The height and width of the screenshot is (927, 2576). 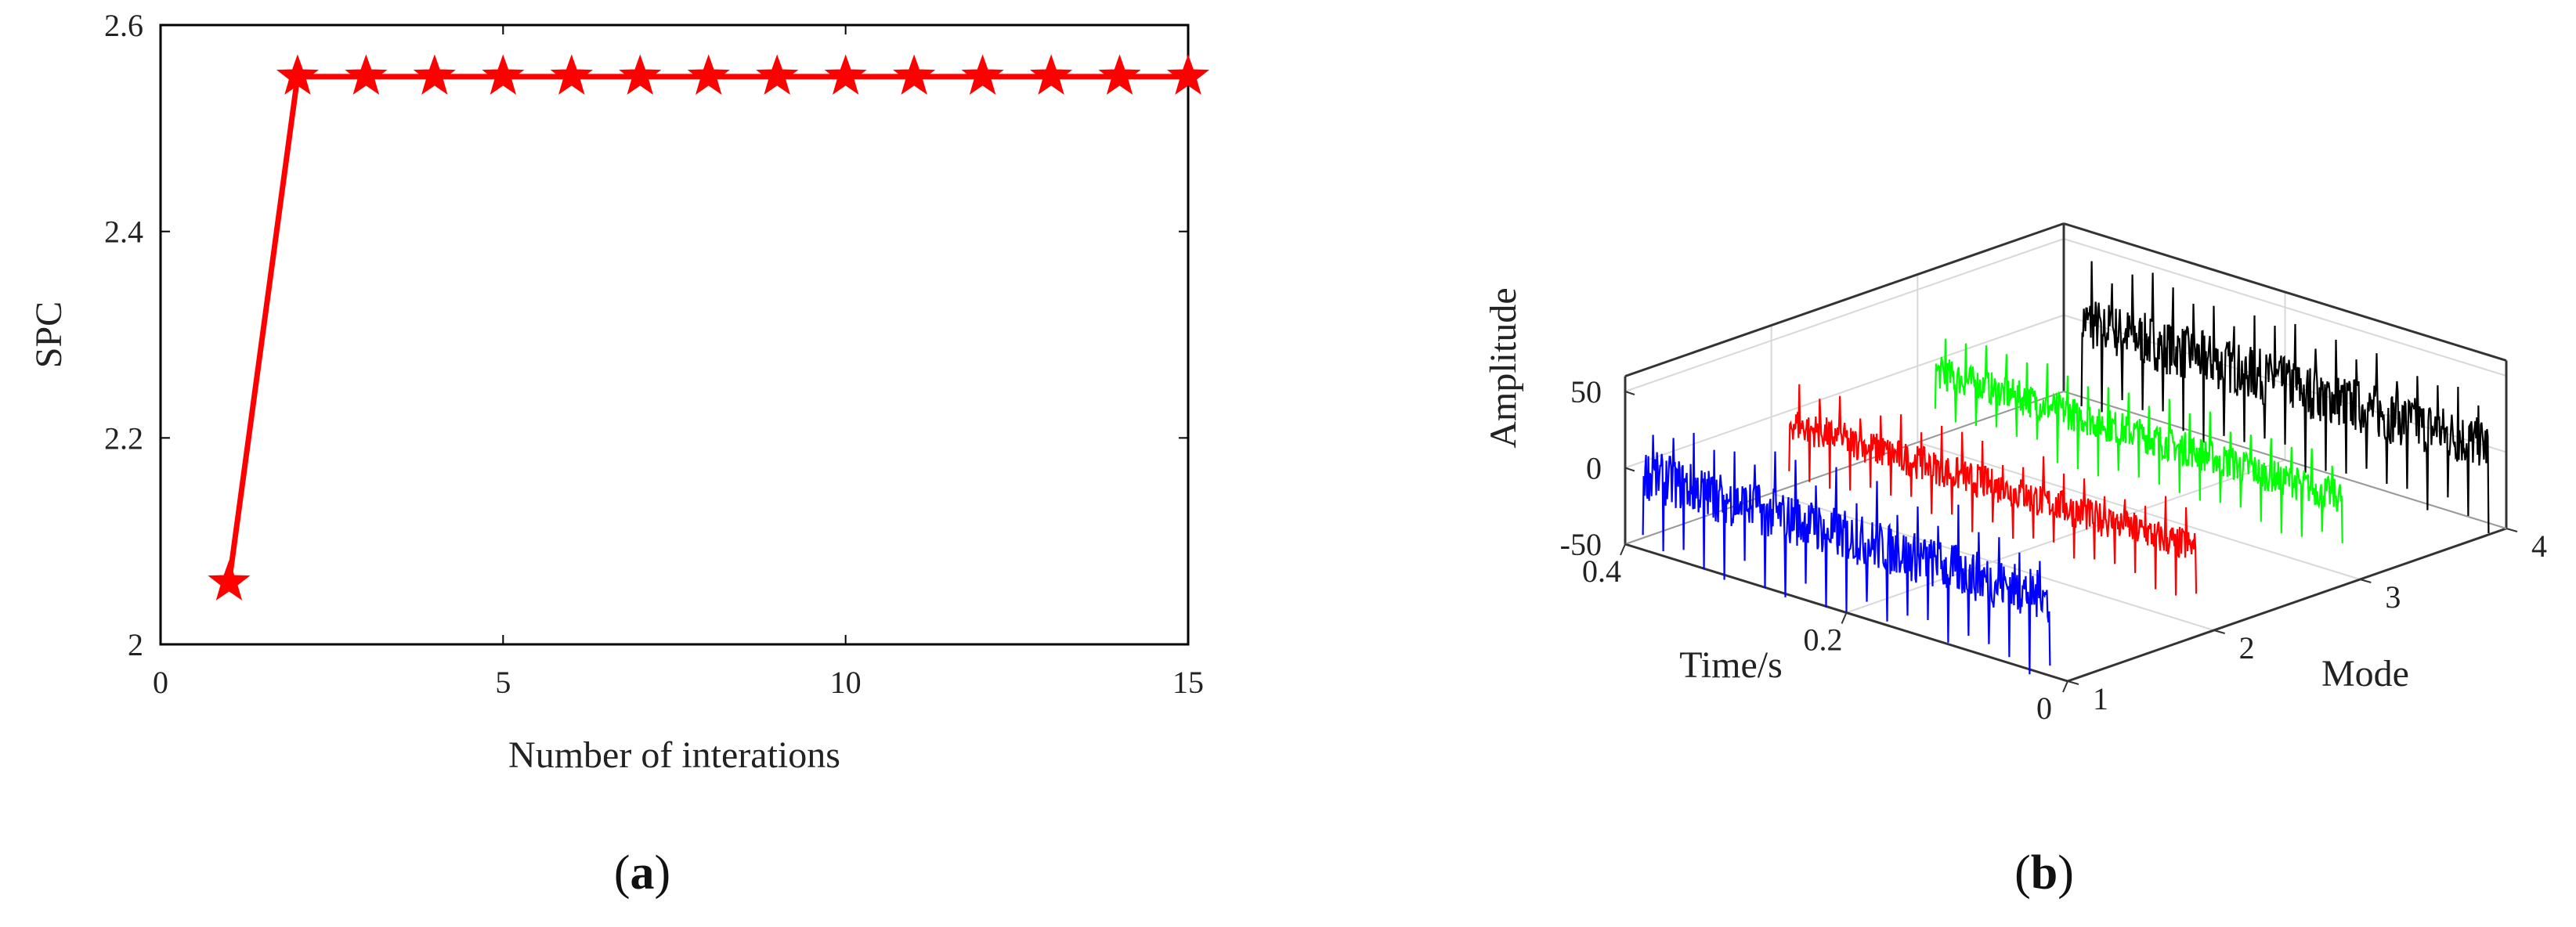 I want to click on panel-b-caption: (b), so click(x=2044, y=873).